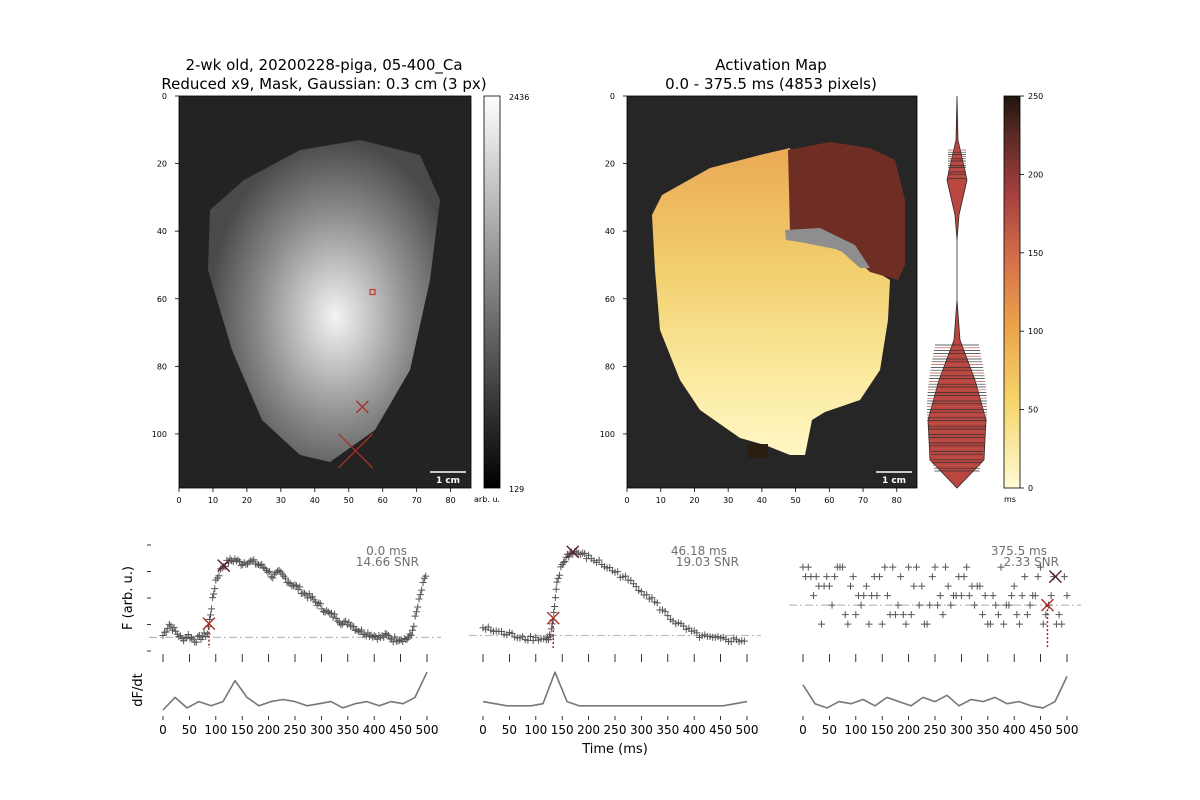 This screenshot has height=800, width=1200. Describe the element at coordinates (347, 730) in the screenshot. I see `trace-1-x-tick-label: 350` at that location.